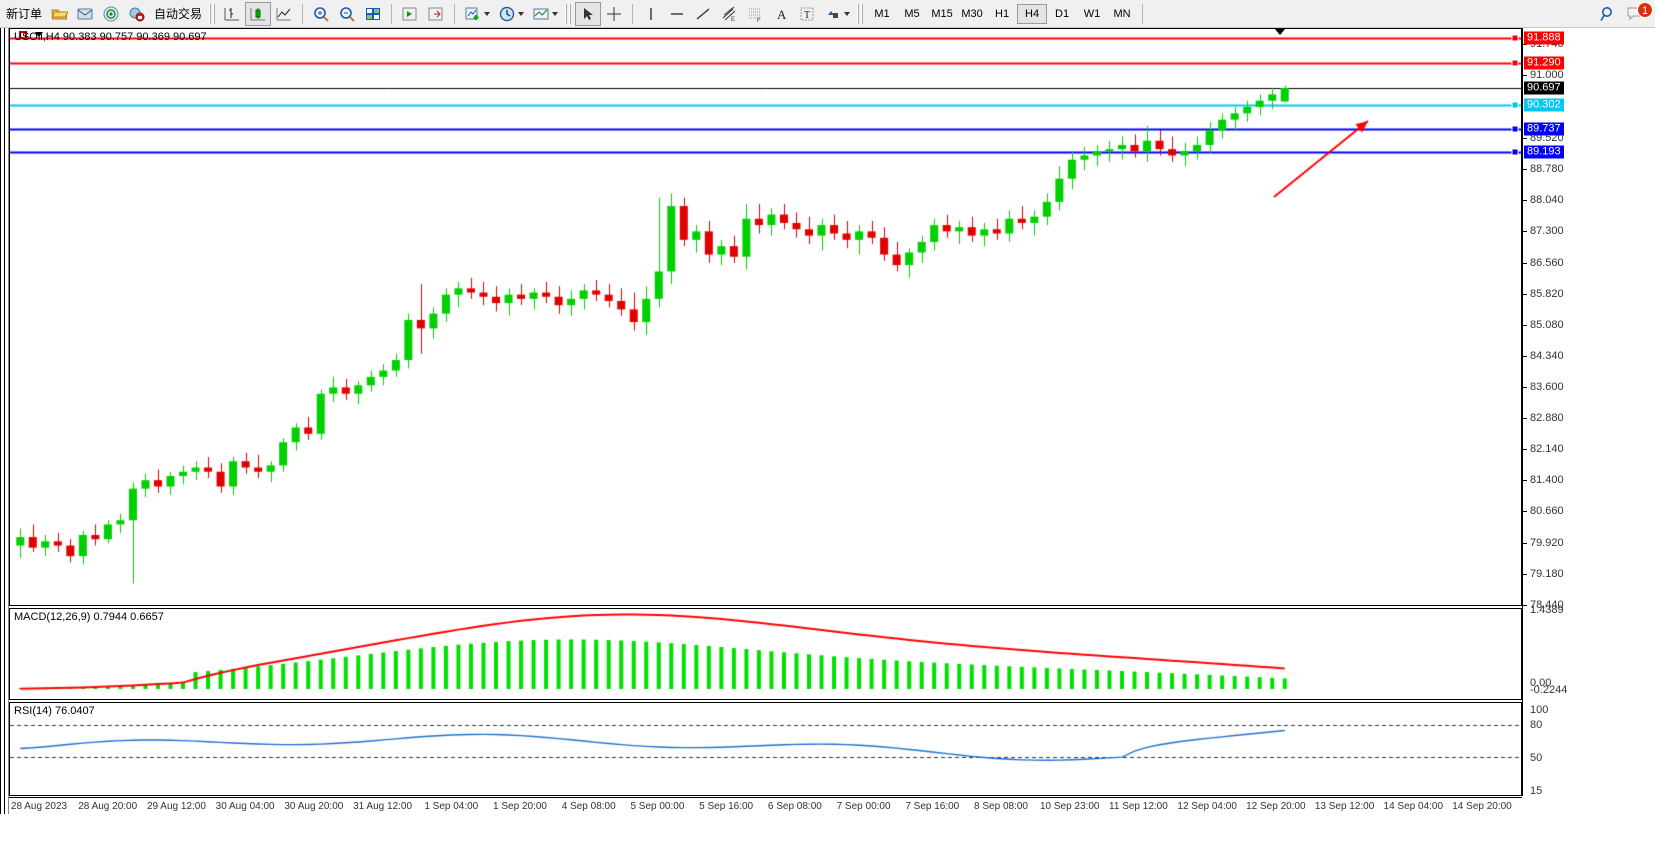 This screenshot has height=842, width=1655. Describe the element at coordinates (545, 14) in the screenshot. I see `templates-icon` at that location.